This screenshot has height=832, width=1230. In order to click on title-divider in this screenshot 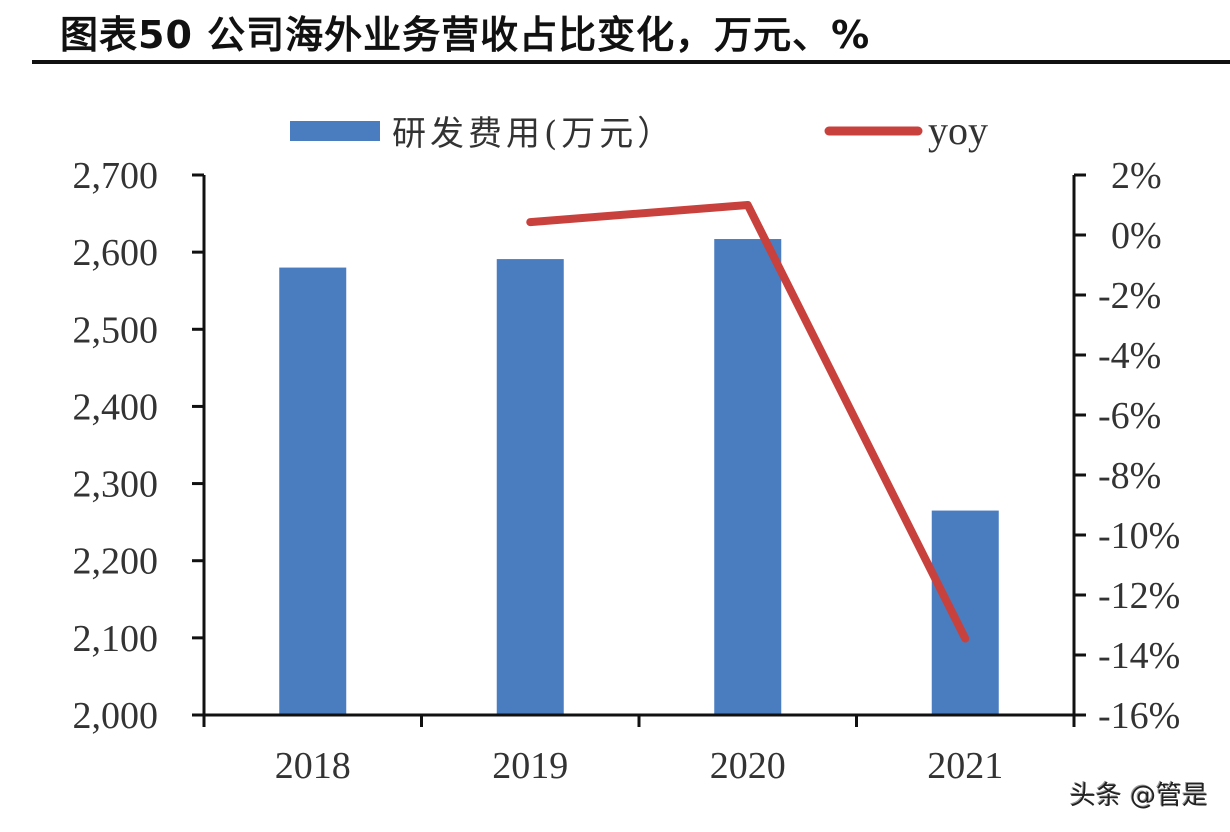, I will do `click(631, 62)`.